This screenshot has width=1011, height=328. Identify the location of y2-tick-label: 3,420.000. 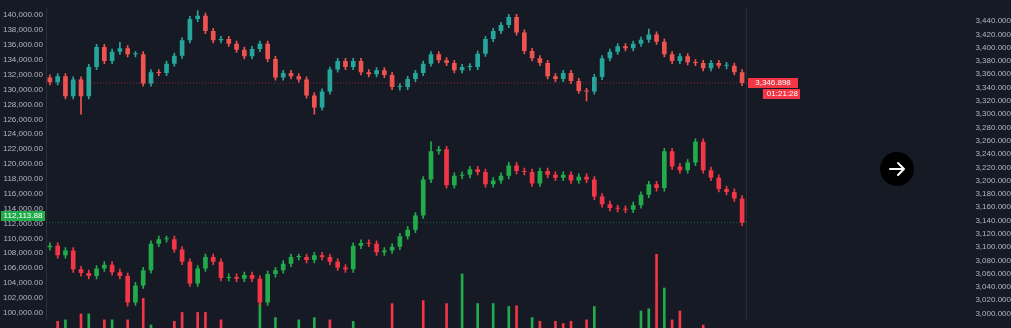
(993, 34).